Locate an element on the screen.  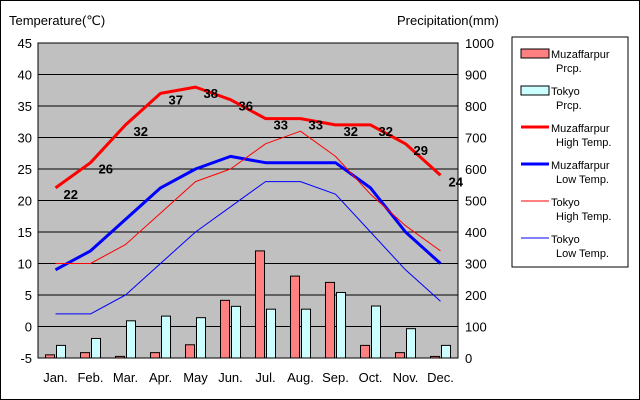
legend-label: Tokyo High Temp. is located at coordinates (581, 210).